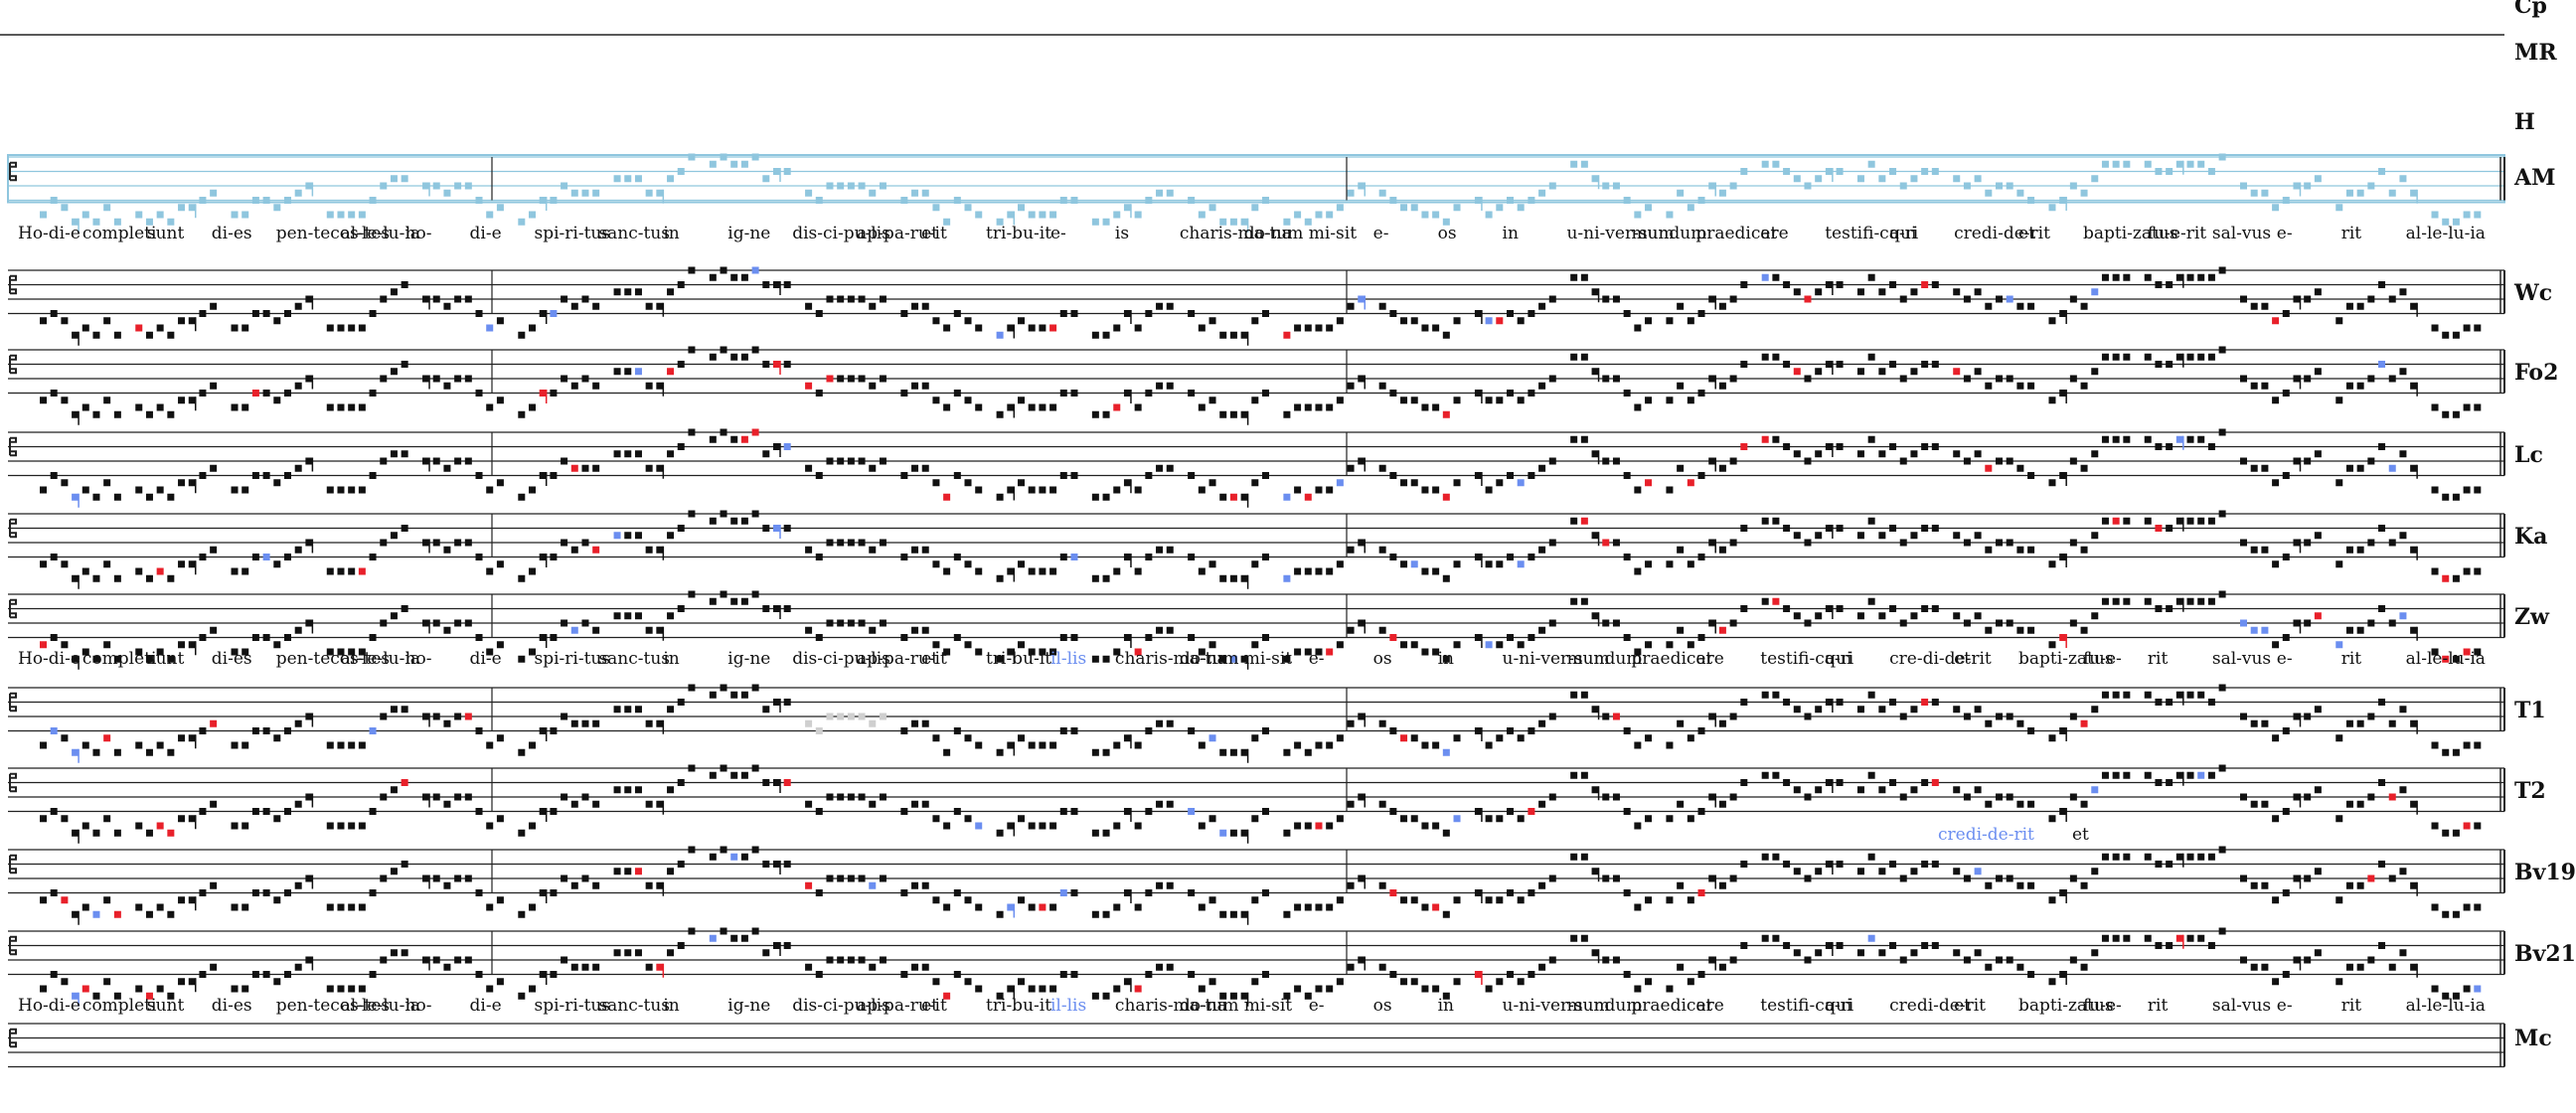 This screenshot has height=1113, width=2576. What do you see at coordinates (1256, 885) in the screenshot?
I see `staff-bv19` at bounding box center [1256, 885].